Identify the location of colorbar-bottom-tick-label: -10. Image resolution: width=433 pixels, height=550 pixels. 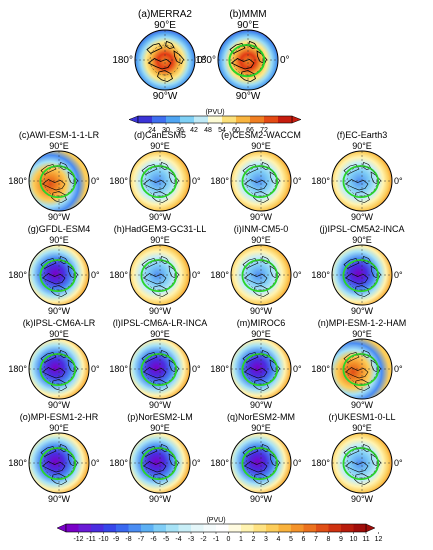
(103, 539).